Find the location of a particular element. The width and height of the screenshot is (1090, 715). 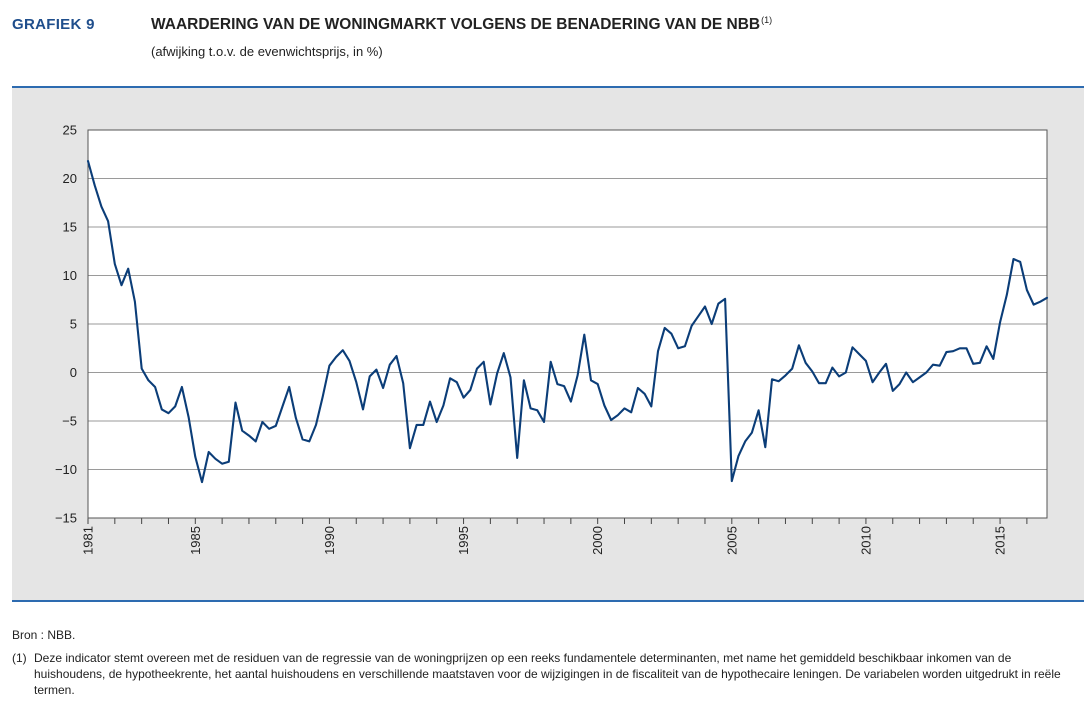

footnote-mark: (1) is located at coordinates (19, 658).